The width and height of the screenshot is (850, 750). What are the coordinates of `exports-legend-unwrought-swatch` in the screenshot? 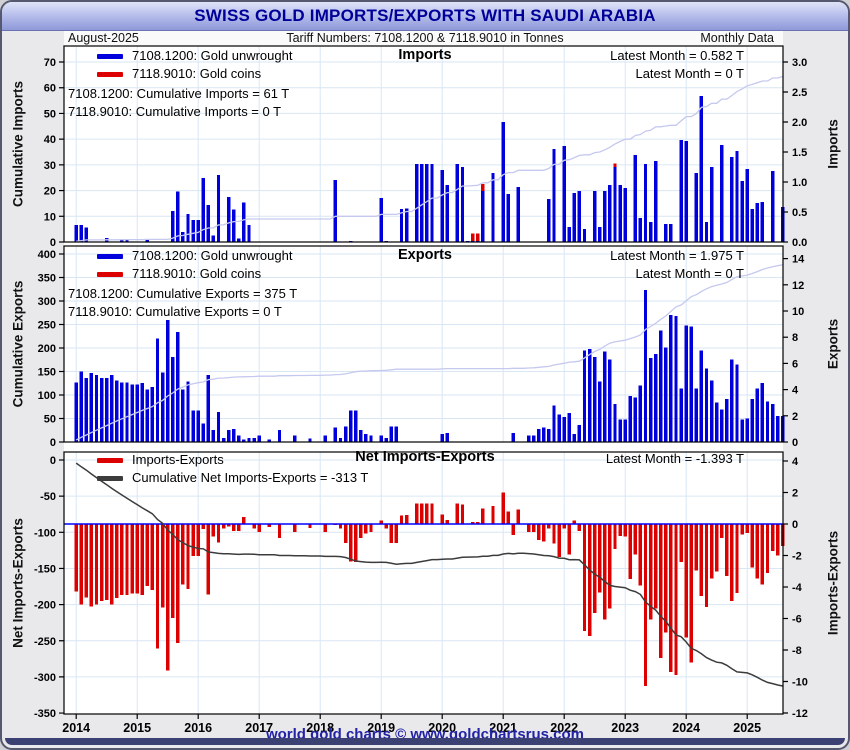 It's located at (110, 256).